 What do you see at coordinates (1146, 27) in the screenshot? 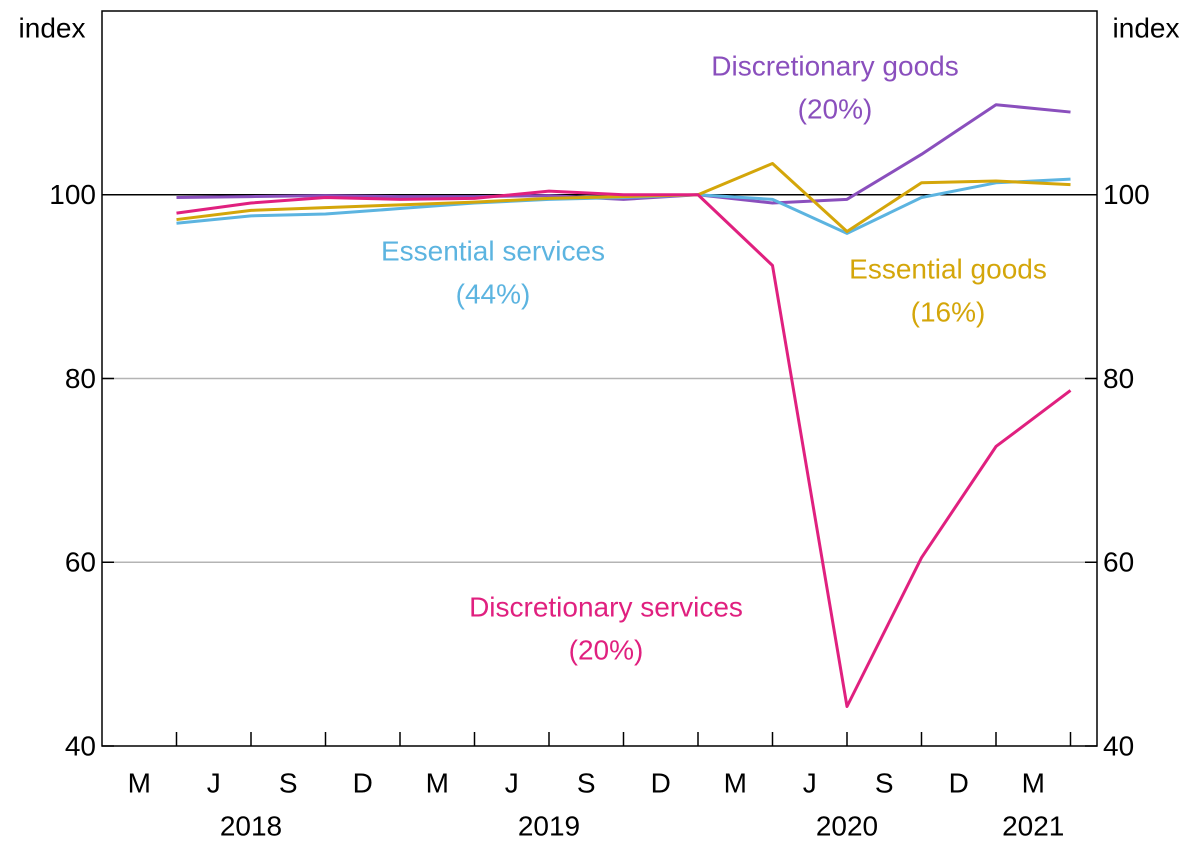
I see `y2-axis-label: index` at bounding box center [1146, 27].